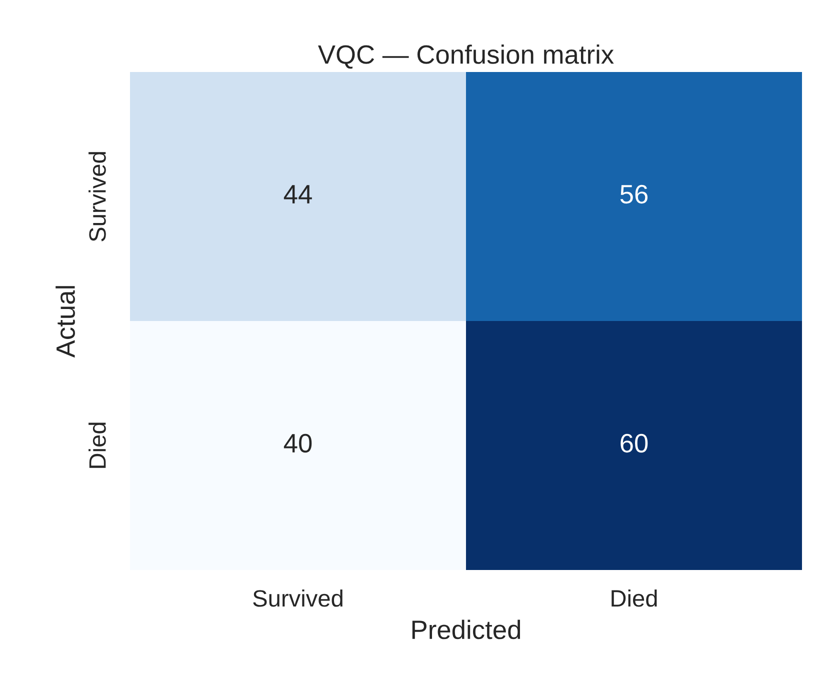 This screenshot has height=700, width=840. What do you see at coordinates (466, 630) in the screenshot?
I see `x-axis-title: Predicted` at bounding box center [466, 630].